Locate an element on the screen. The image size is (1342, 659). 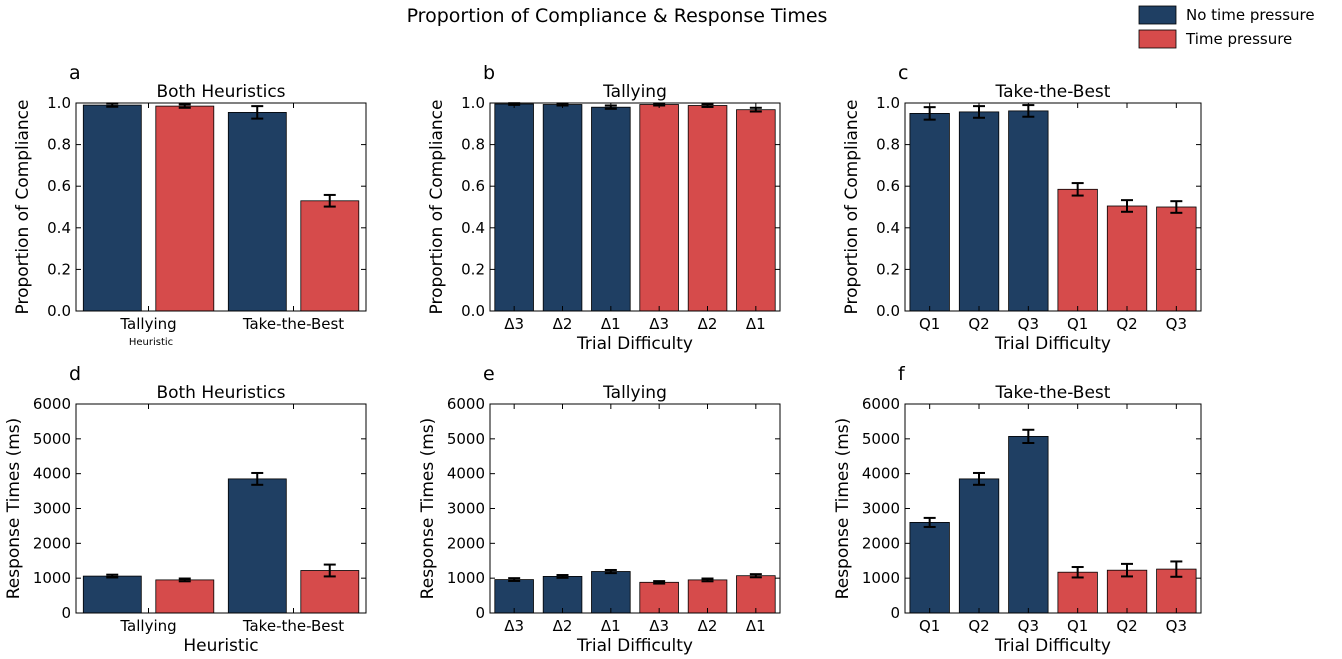
x-tick-label-b-0: Δ3 is located at coordinates (514, 324).